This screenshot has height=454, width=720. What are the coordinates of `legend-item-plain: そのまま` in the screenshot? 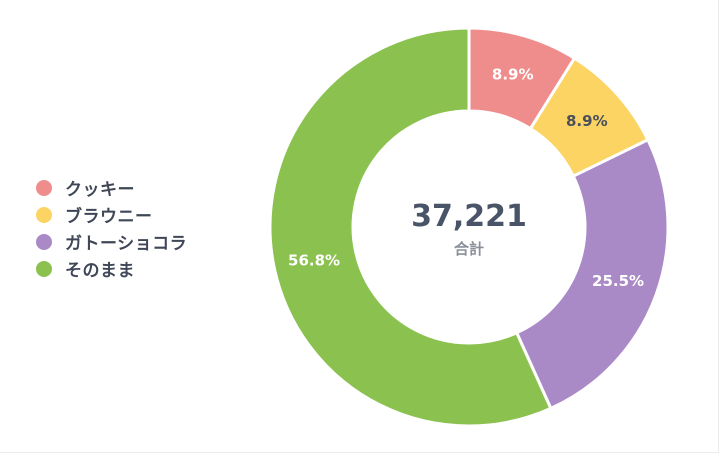 It's located at (111, 268).